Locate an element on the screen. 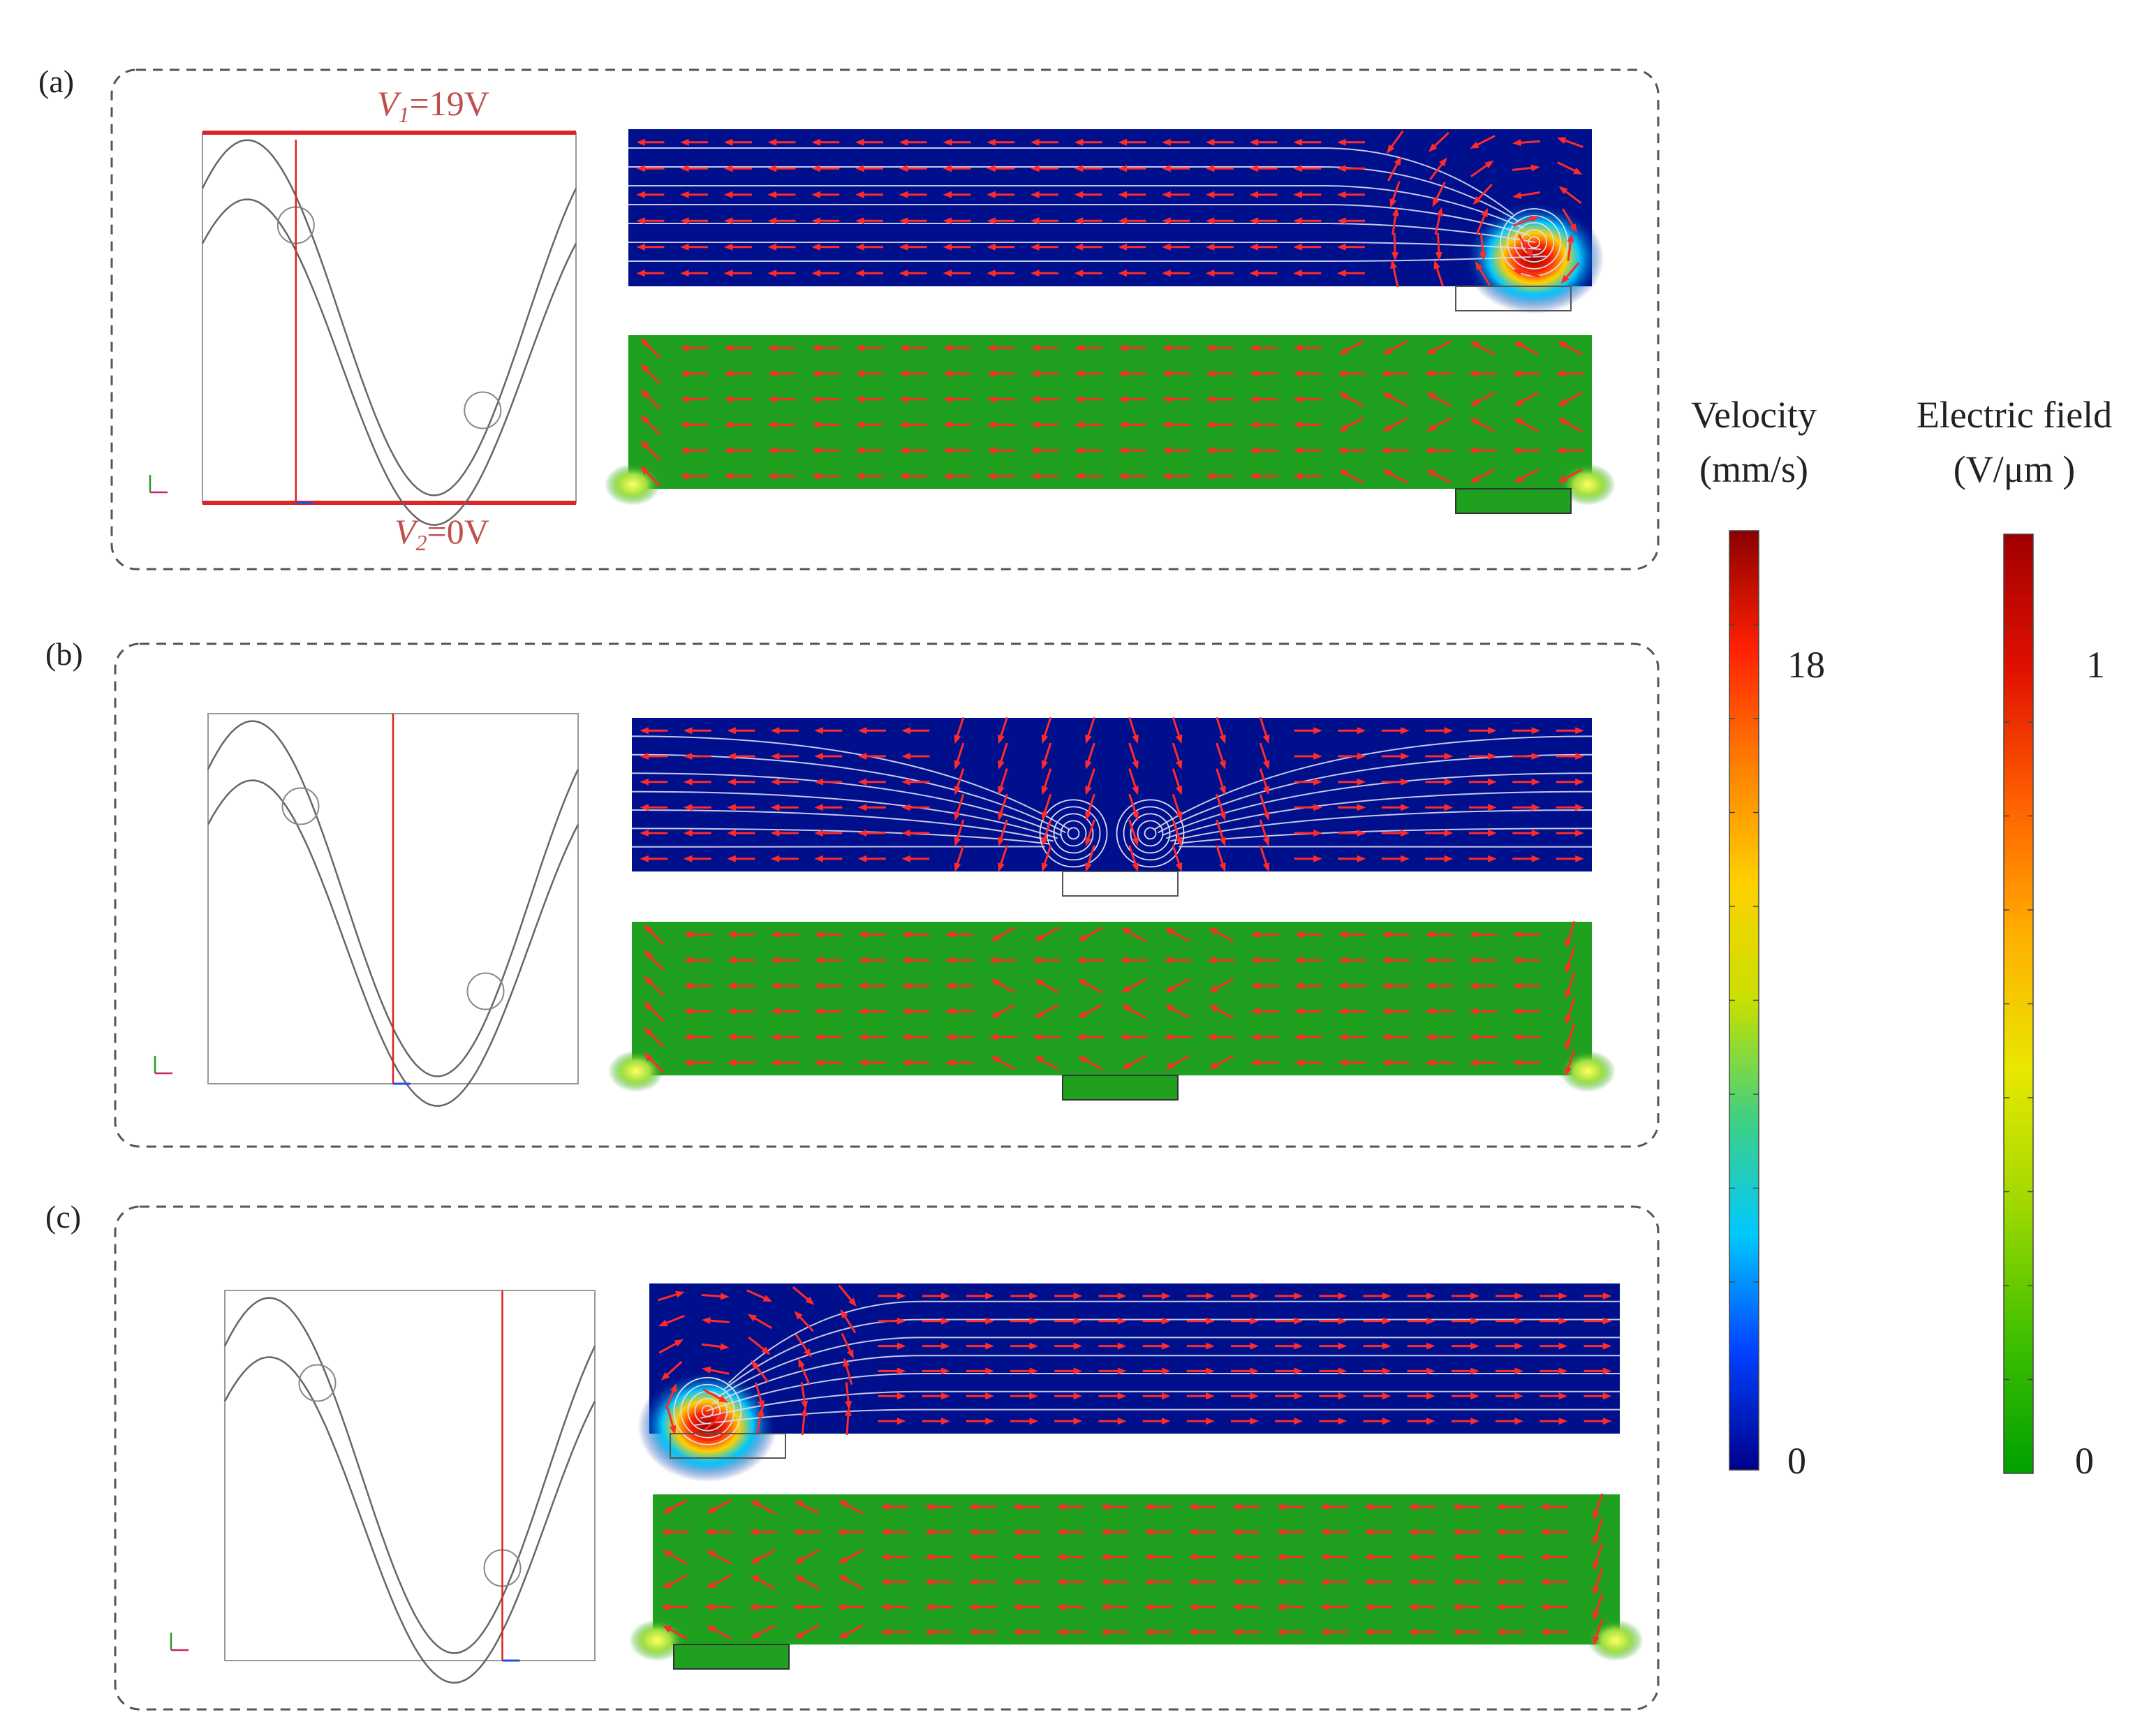 This screenshot has width=2156, height=1729. efield-corner-hotspot is located at coordinates (632, 485).